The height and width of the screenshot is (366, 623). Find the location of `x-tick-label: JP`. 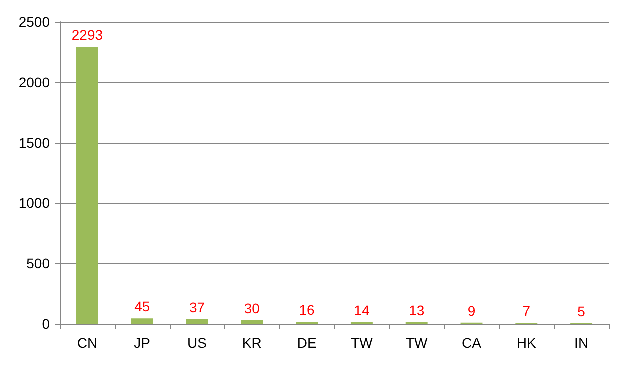

x-tick-label: JP is located at coordinates (142, 343).